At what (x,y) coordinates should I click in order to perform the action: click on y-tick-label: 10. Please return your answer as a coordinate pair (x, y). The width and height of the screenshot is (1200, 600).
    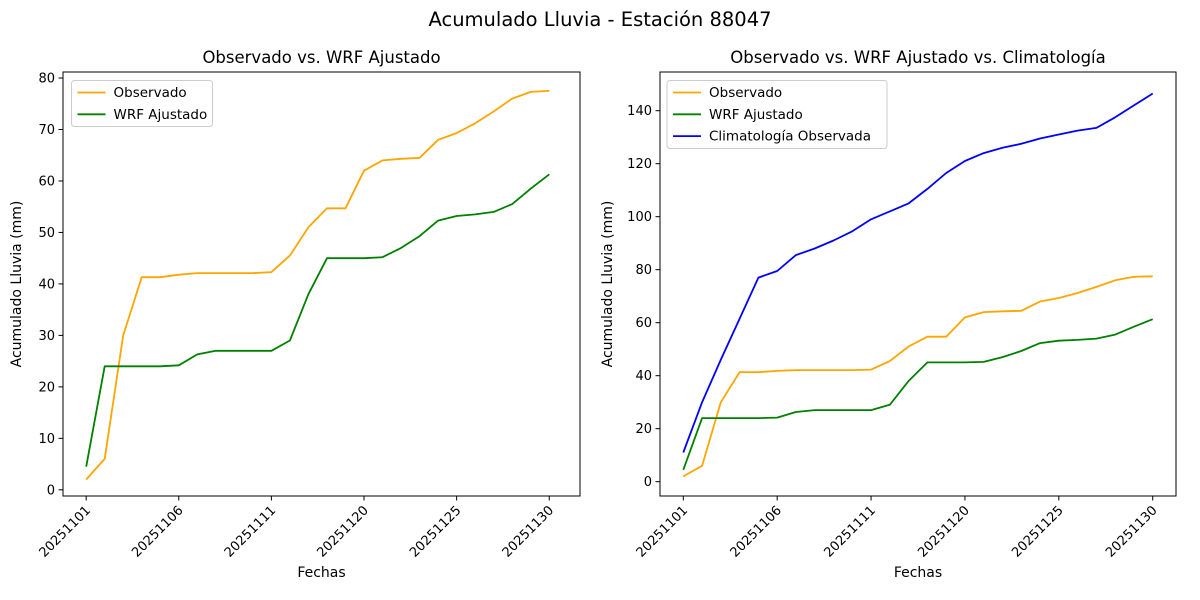
    Looking at the image, I should click on (46, 439).